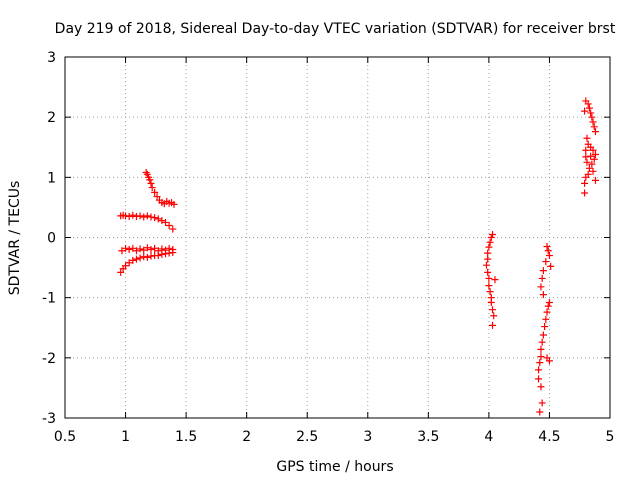  I want to click on y-tick-label: -3, so click(49, 419).